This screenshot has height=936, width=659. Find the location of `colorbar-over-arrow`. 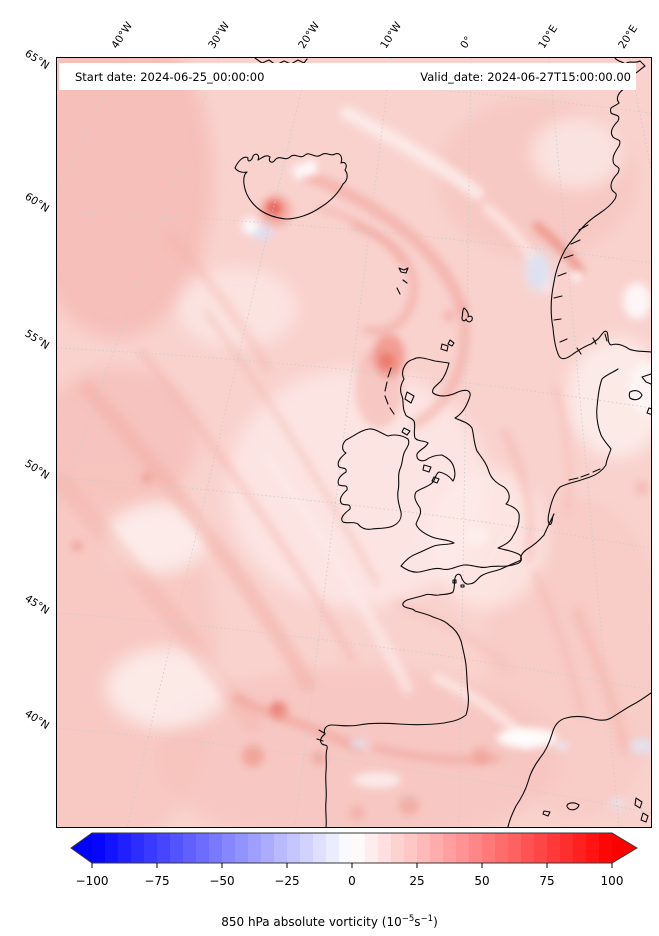

colorbar-over-arrow is located at coordinates (624, 848).